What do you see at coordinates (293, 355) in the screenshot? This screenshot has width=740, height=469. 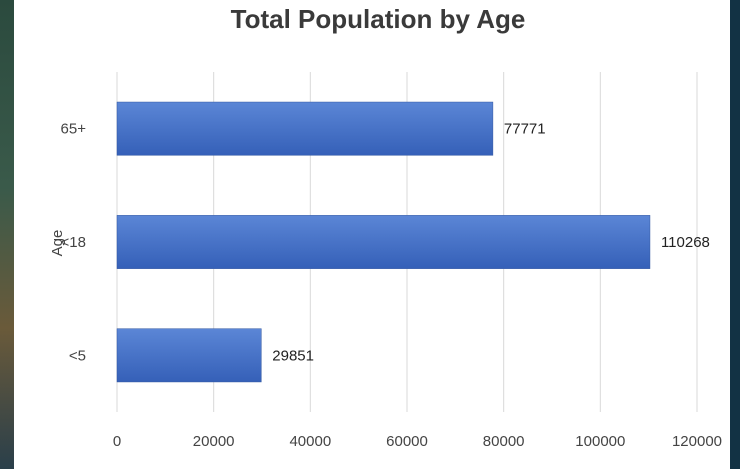 I see `data-label: 29851` at bounding box center [293, 355].